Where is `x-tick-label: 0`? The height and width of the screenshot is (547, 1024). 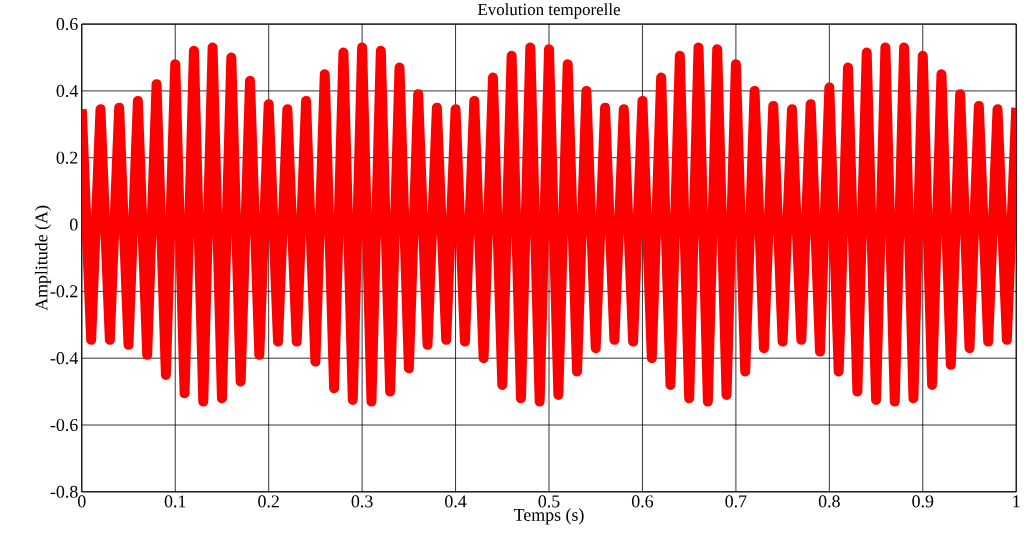
x-tick-label: 0 is located at coordinates (82, 501).